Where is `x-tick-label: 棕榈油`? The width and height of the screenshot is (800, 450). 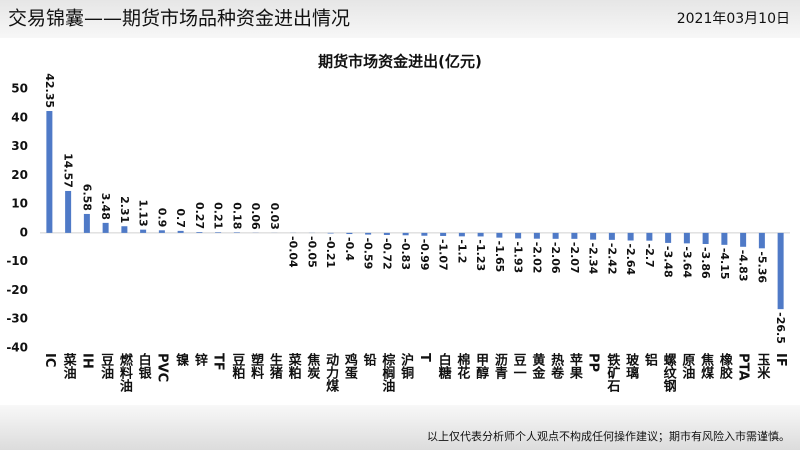
x-tick-label: 棕榈油 is located at coordinates (387, 372).